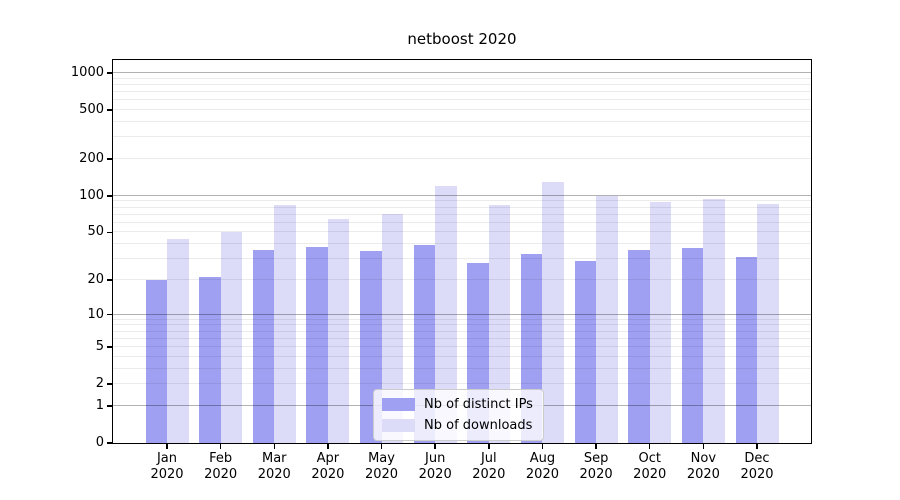  What do you see at coordinates (95, 232) in the screenshot?
I see `y-tick-label: 50` at bounding box center [95, 232].